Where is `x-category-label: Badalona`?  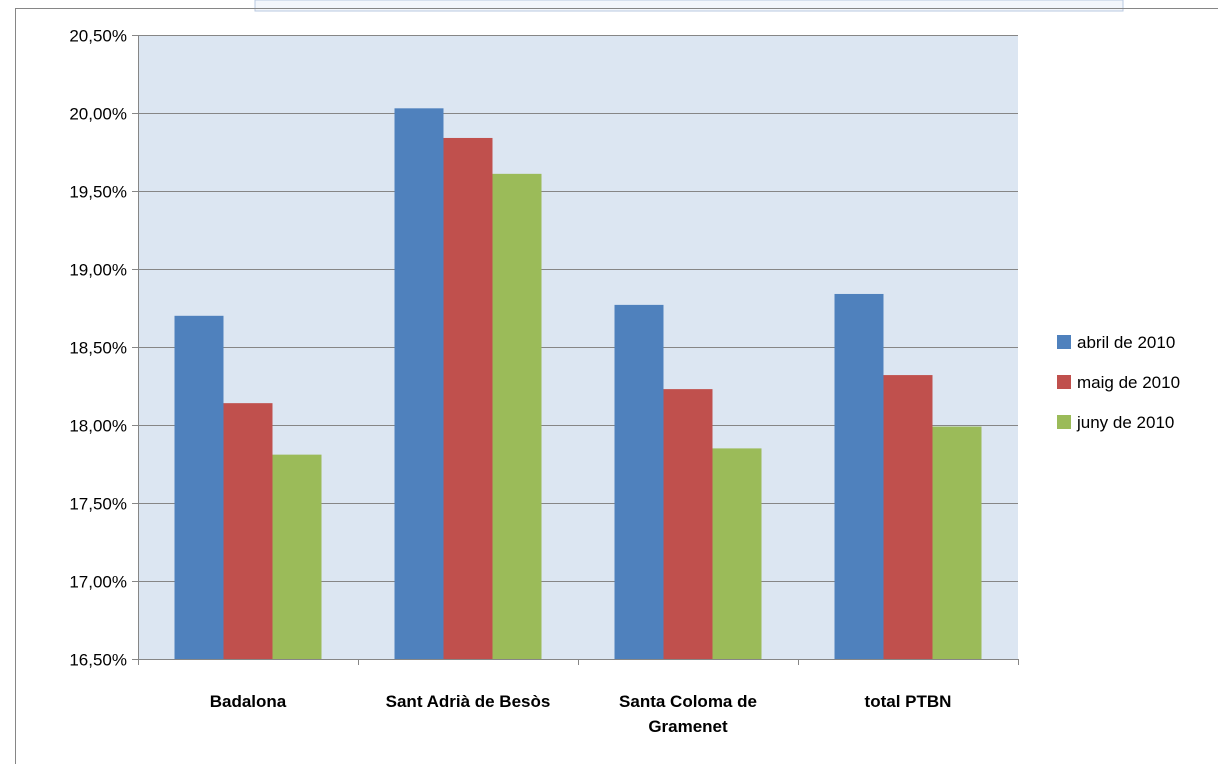 x-category-label: Badalona is located at coordinates (248, 701).